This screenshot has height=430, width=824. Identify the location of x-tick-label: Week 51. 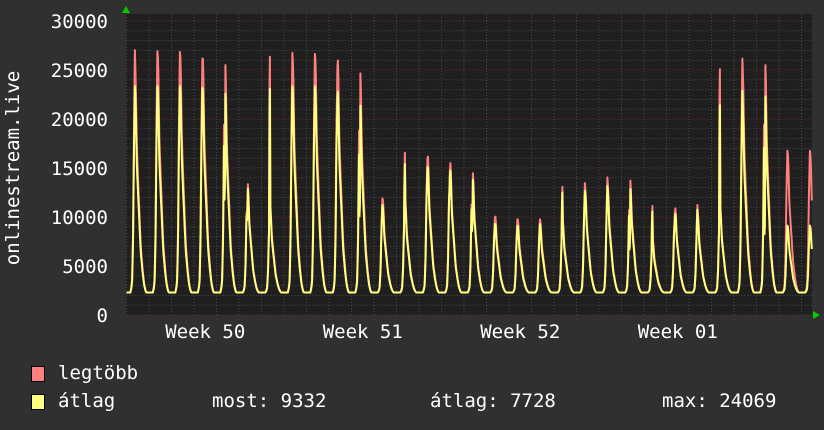
(363, 332).